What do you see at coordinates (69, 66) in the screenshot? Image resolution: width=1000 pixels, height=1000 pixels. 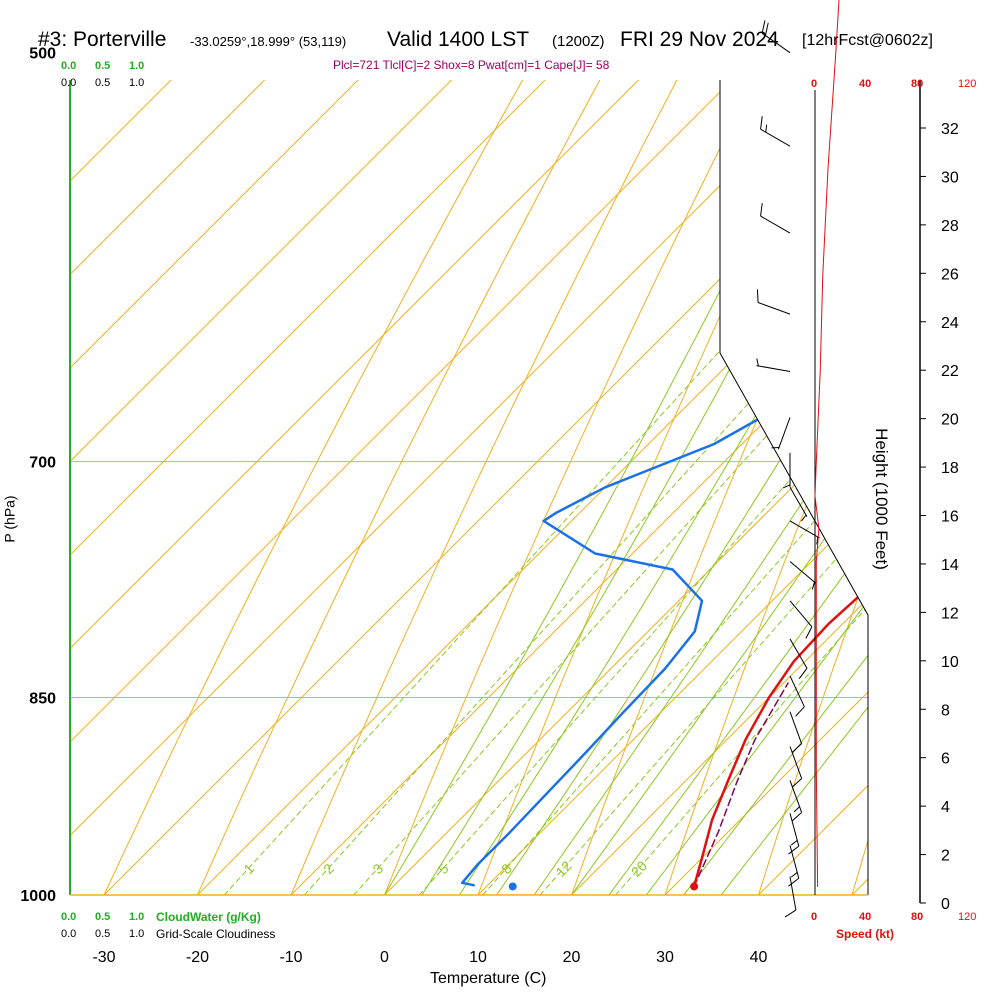 I see `cloudwater-tick: 0.0` at bounding box center [69, 66].